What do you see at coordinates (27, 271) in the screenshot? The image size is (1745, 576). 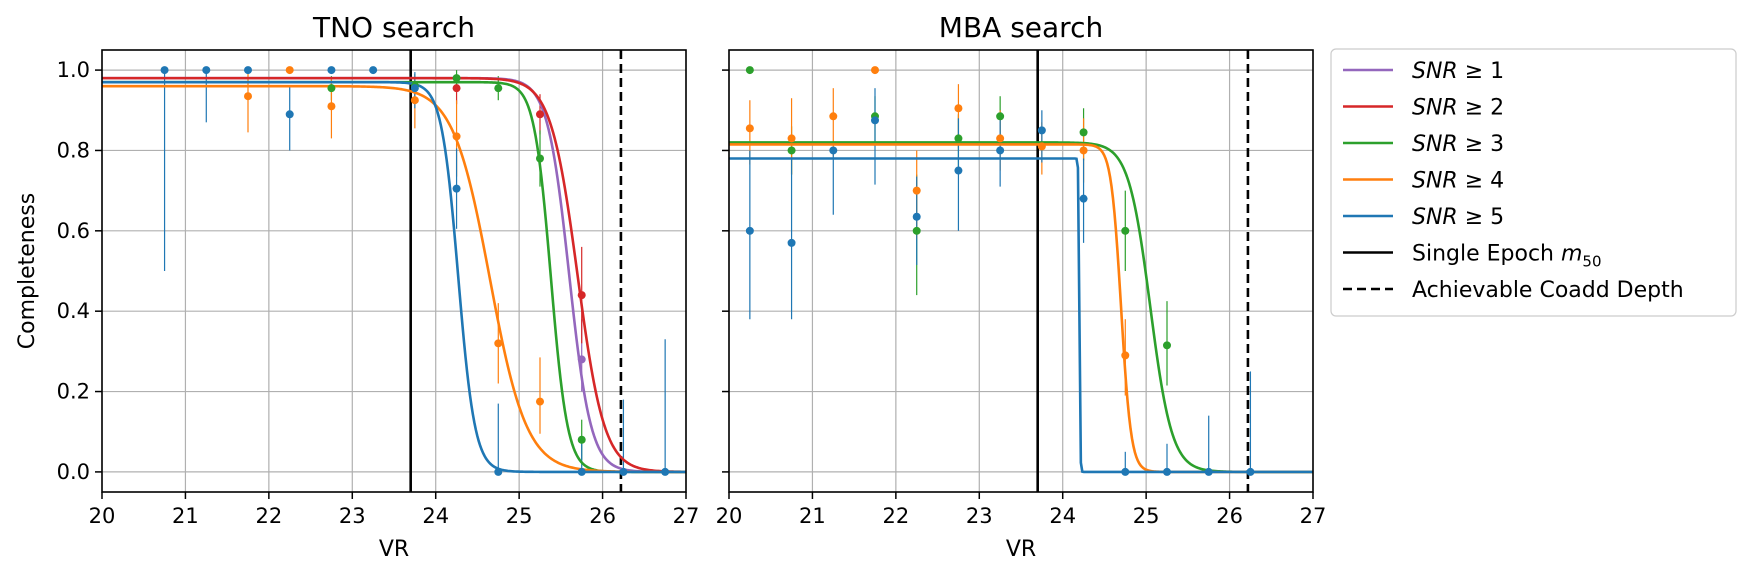 I see `y-axis-label: Completeness` at bounding box center [27, 271].